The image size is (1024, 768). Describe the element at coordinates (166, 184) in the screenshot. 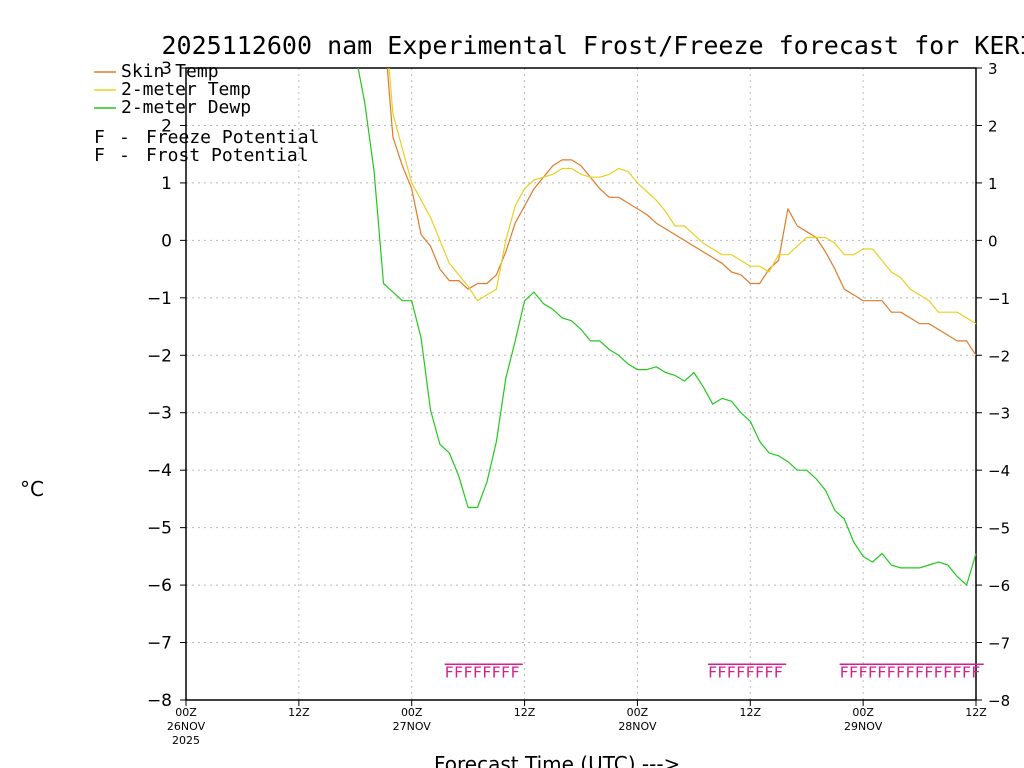

I see `y-tick-label: 1` at that location.